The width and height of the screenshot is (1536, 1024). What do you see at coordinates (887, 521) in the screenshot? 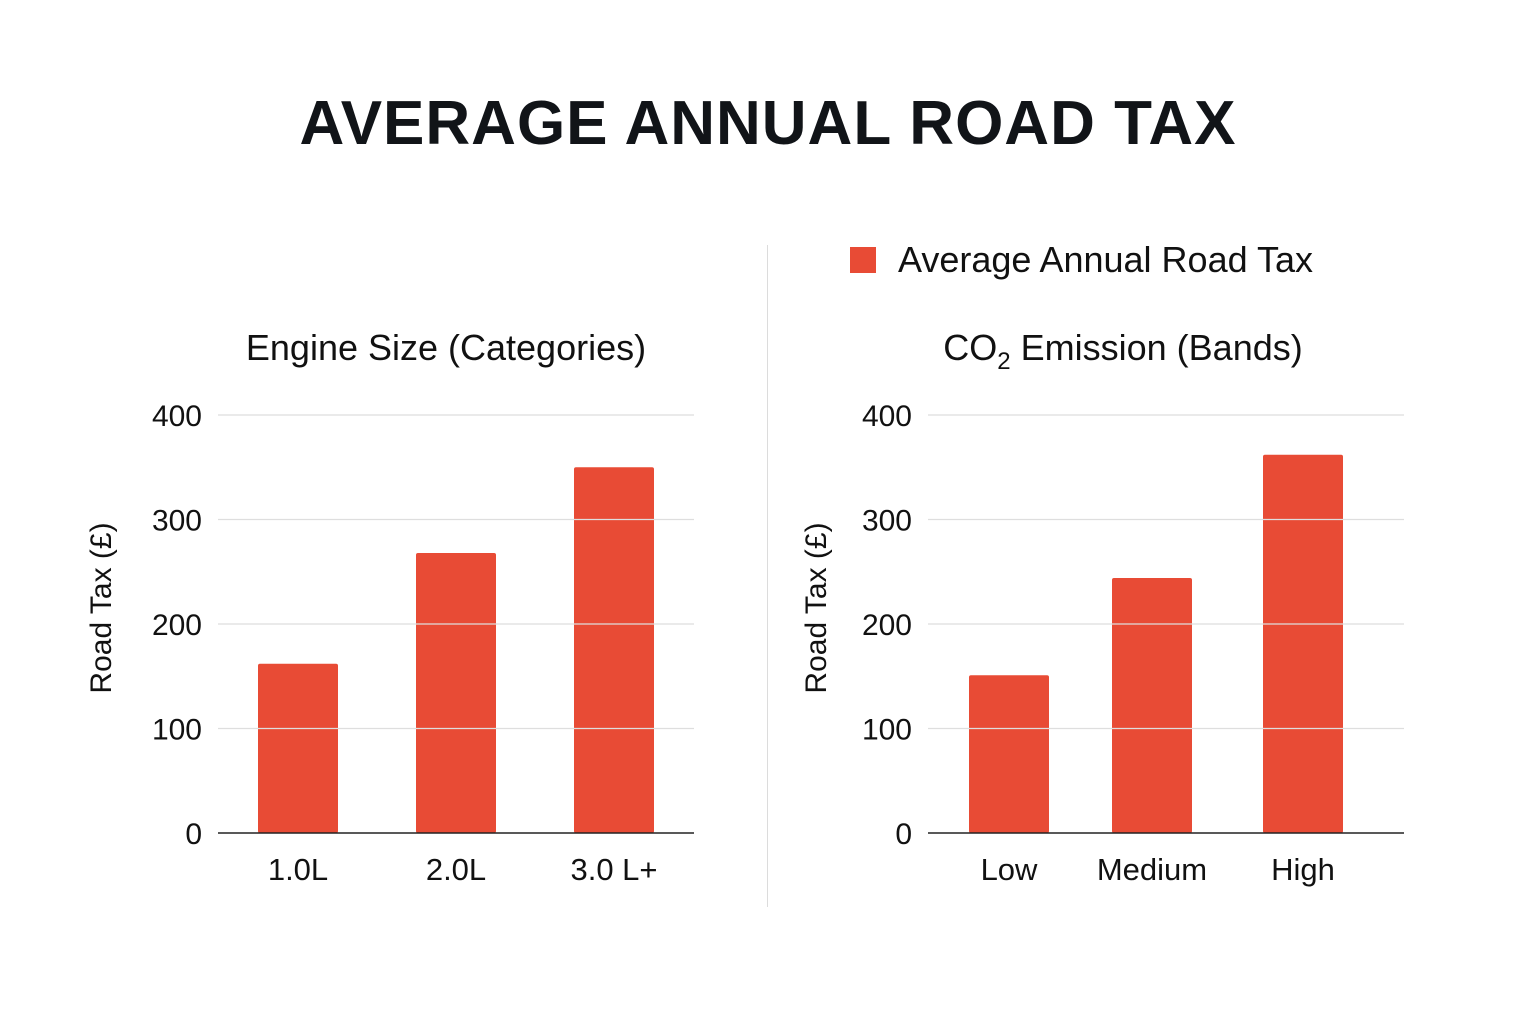
I see `co2-emission-y-tick-label: 300` at bounding box center [887, 521].